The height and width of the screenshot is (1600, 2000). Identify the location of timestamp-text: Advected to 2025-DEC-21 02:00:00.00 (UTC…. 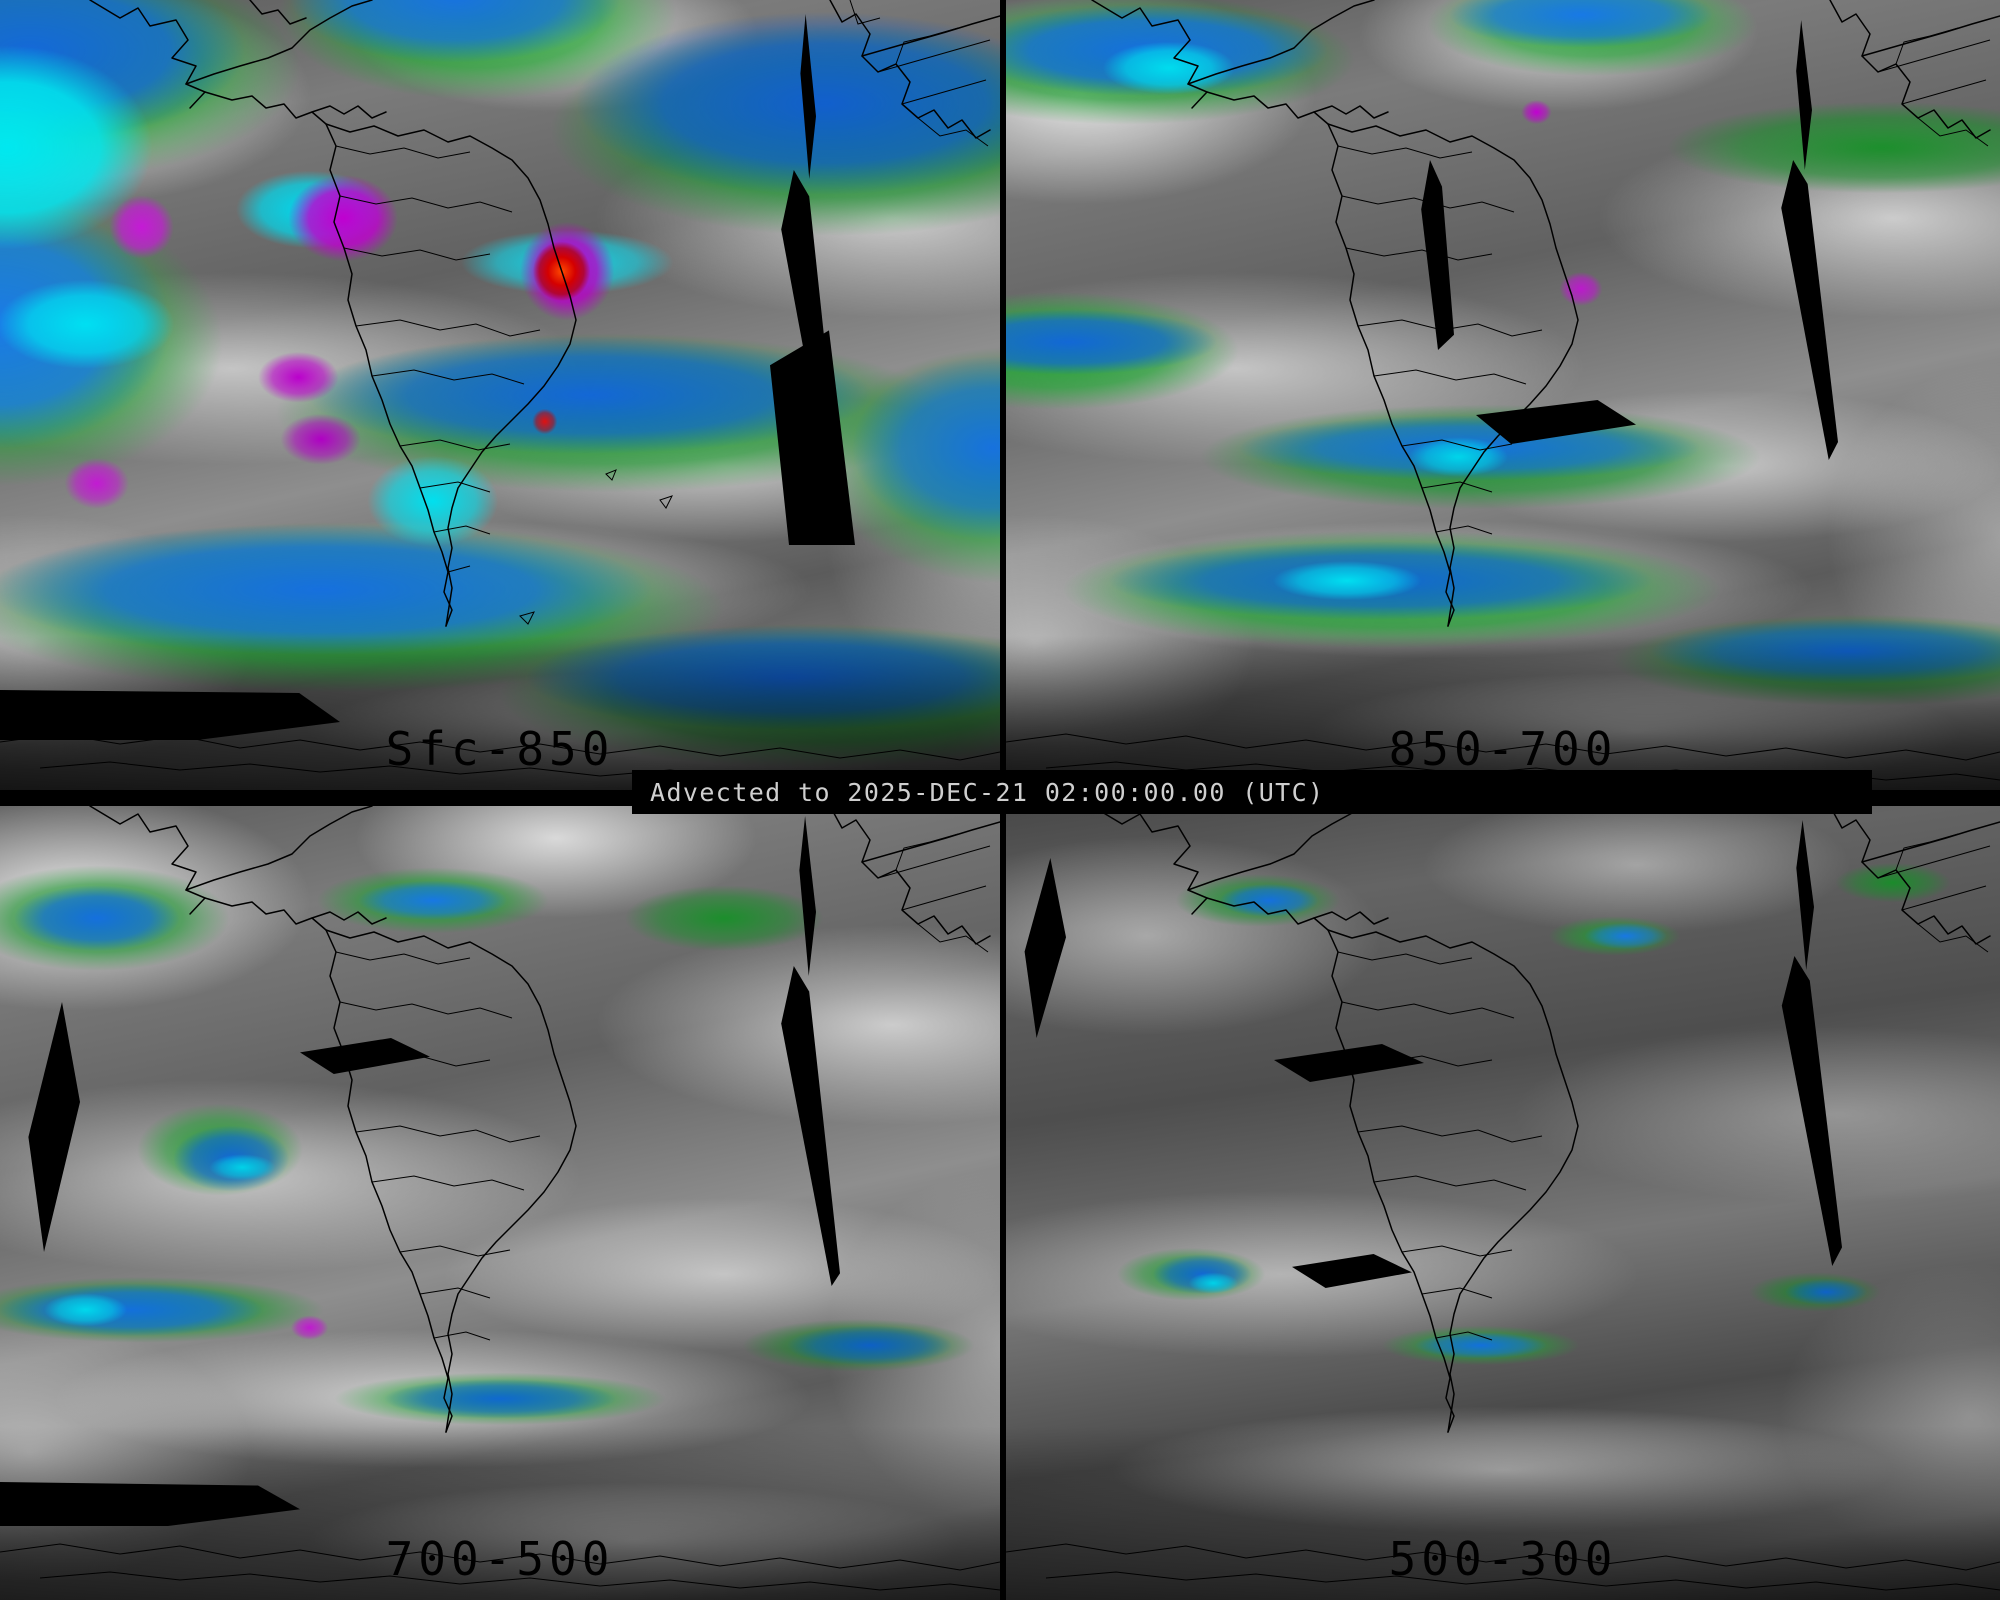
(987, 792).